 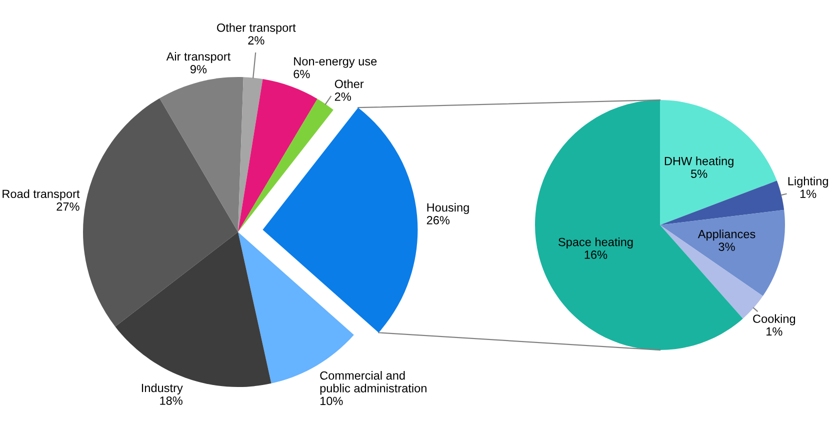 I want to click on slice-label: Commercial and public administration, so click(x=373, y=383).